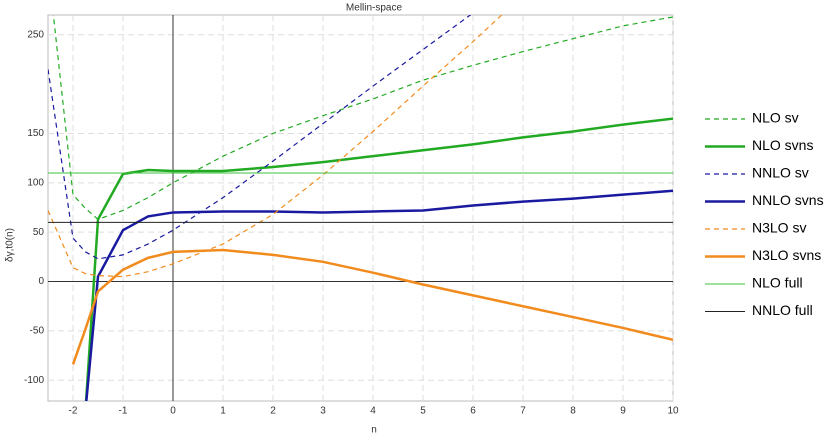 The image size is (831, 440). What do you see at coordinates (35, 133) in the screenshot?
I see `y-tick-label: 150` at bounding box center [35, 133].